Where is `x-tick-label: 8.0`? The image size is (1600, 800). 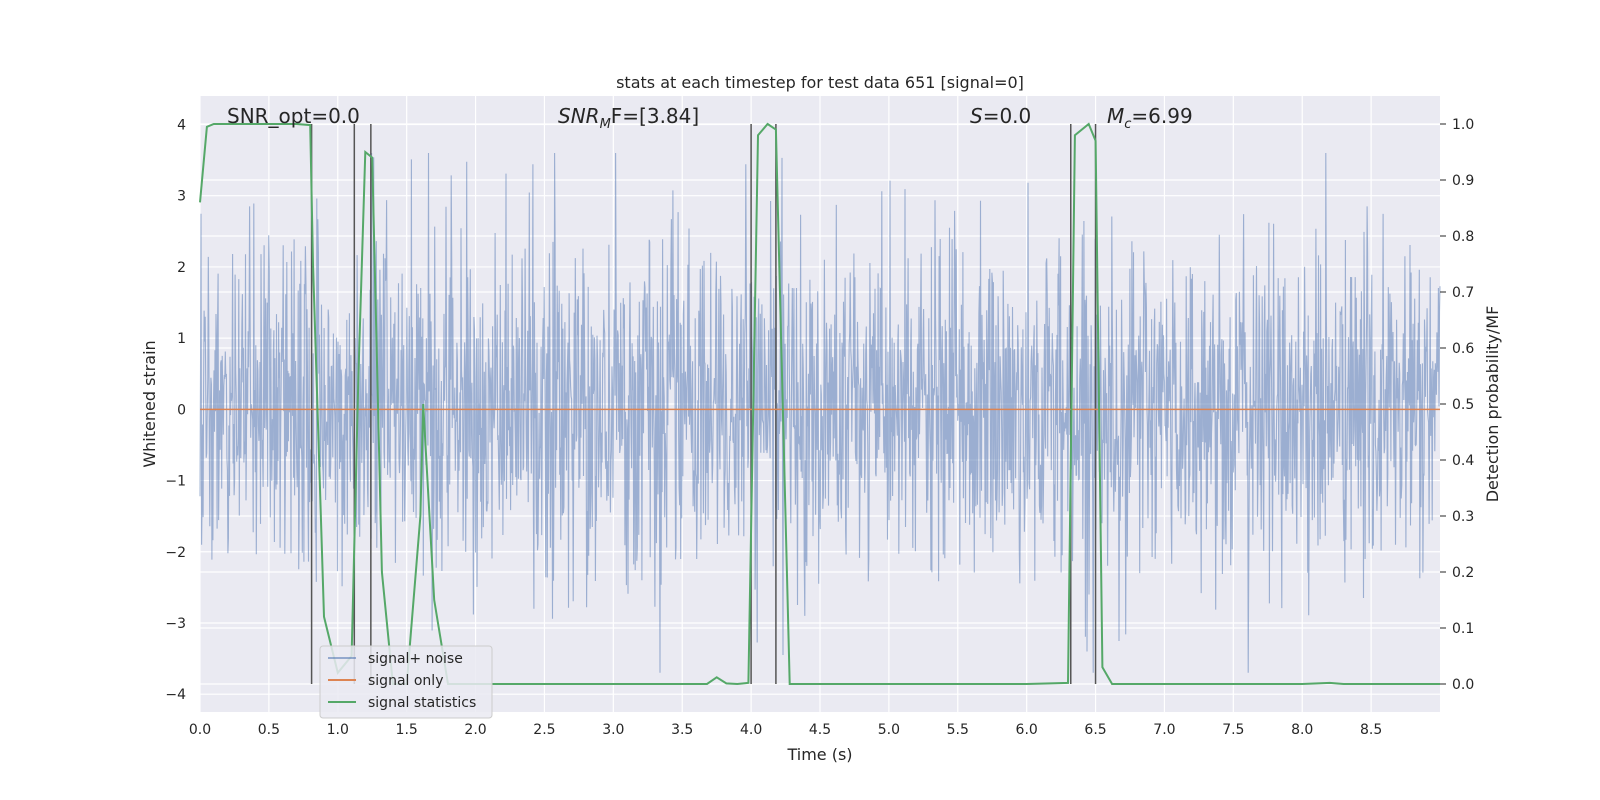 x-tick-label: 8.0 is located at coordinates (1302, 730).